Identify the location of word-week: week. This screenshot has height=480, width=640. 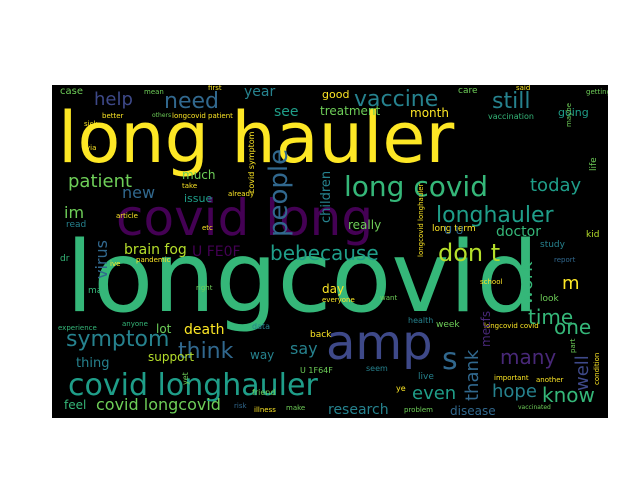
(448, 325).